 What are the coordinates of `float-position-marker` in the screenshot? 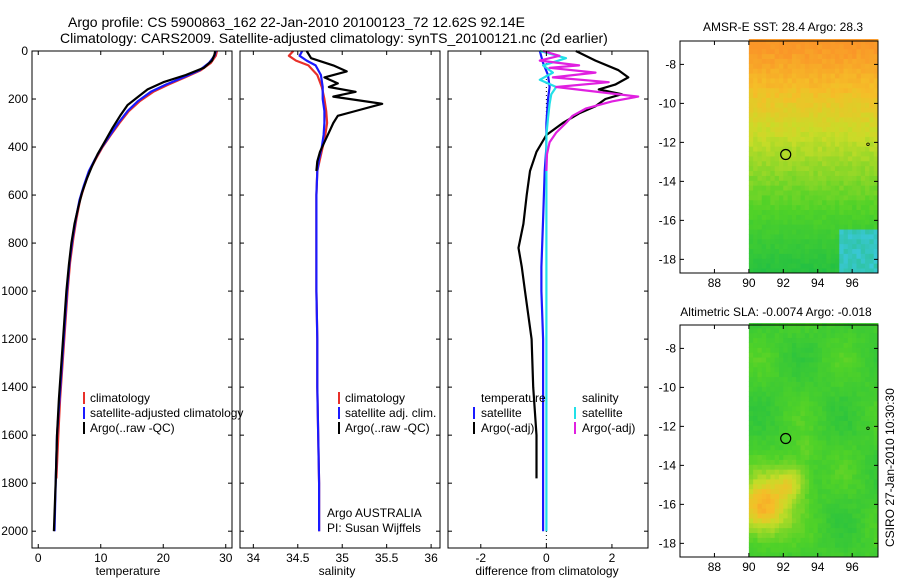 It's located at (786, 154).